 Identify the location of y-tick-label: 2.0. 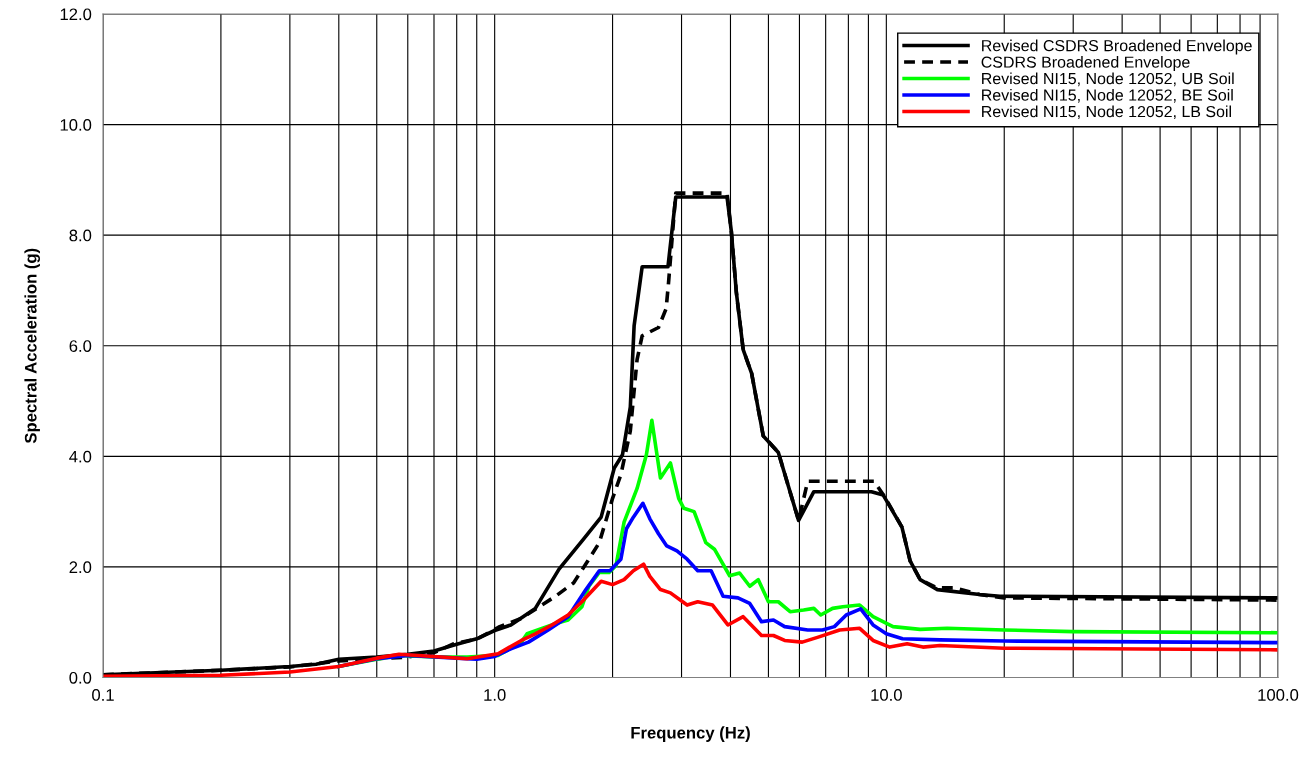
(80, 567).